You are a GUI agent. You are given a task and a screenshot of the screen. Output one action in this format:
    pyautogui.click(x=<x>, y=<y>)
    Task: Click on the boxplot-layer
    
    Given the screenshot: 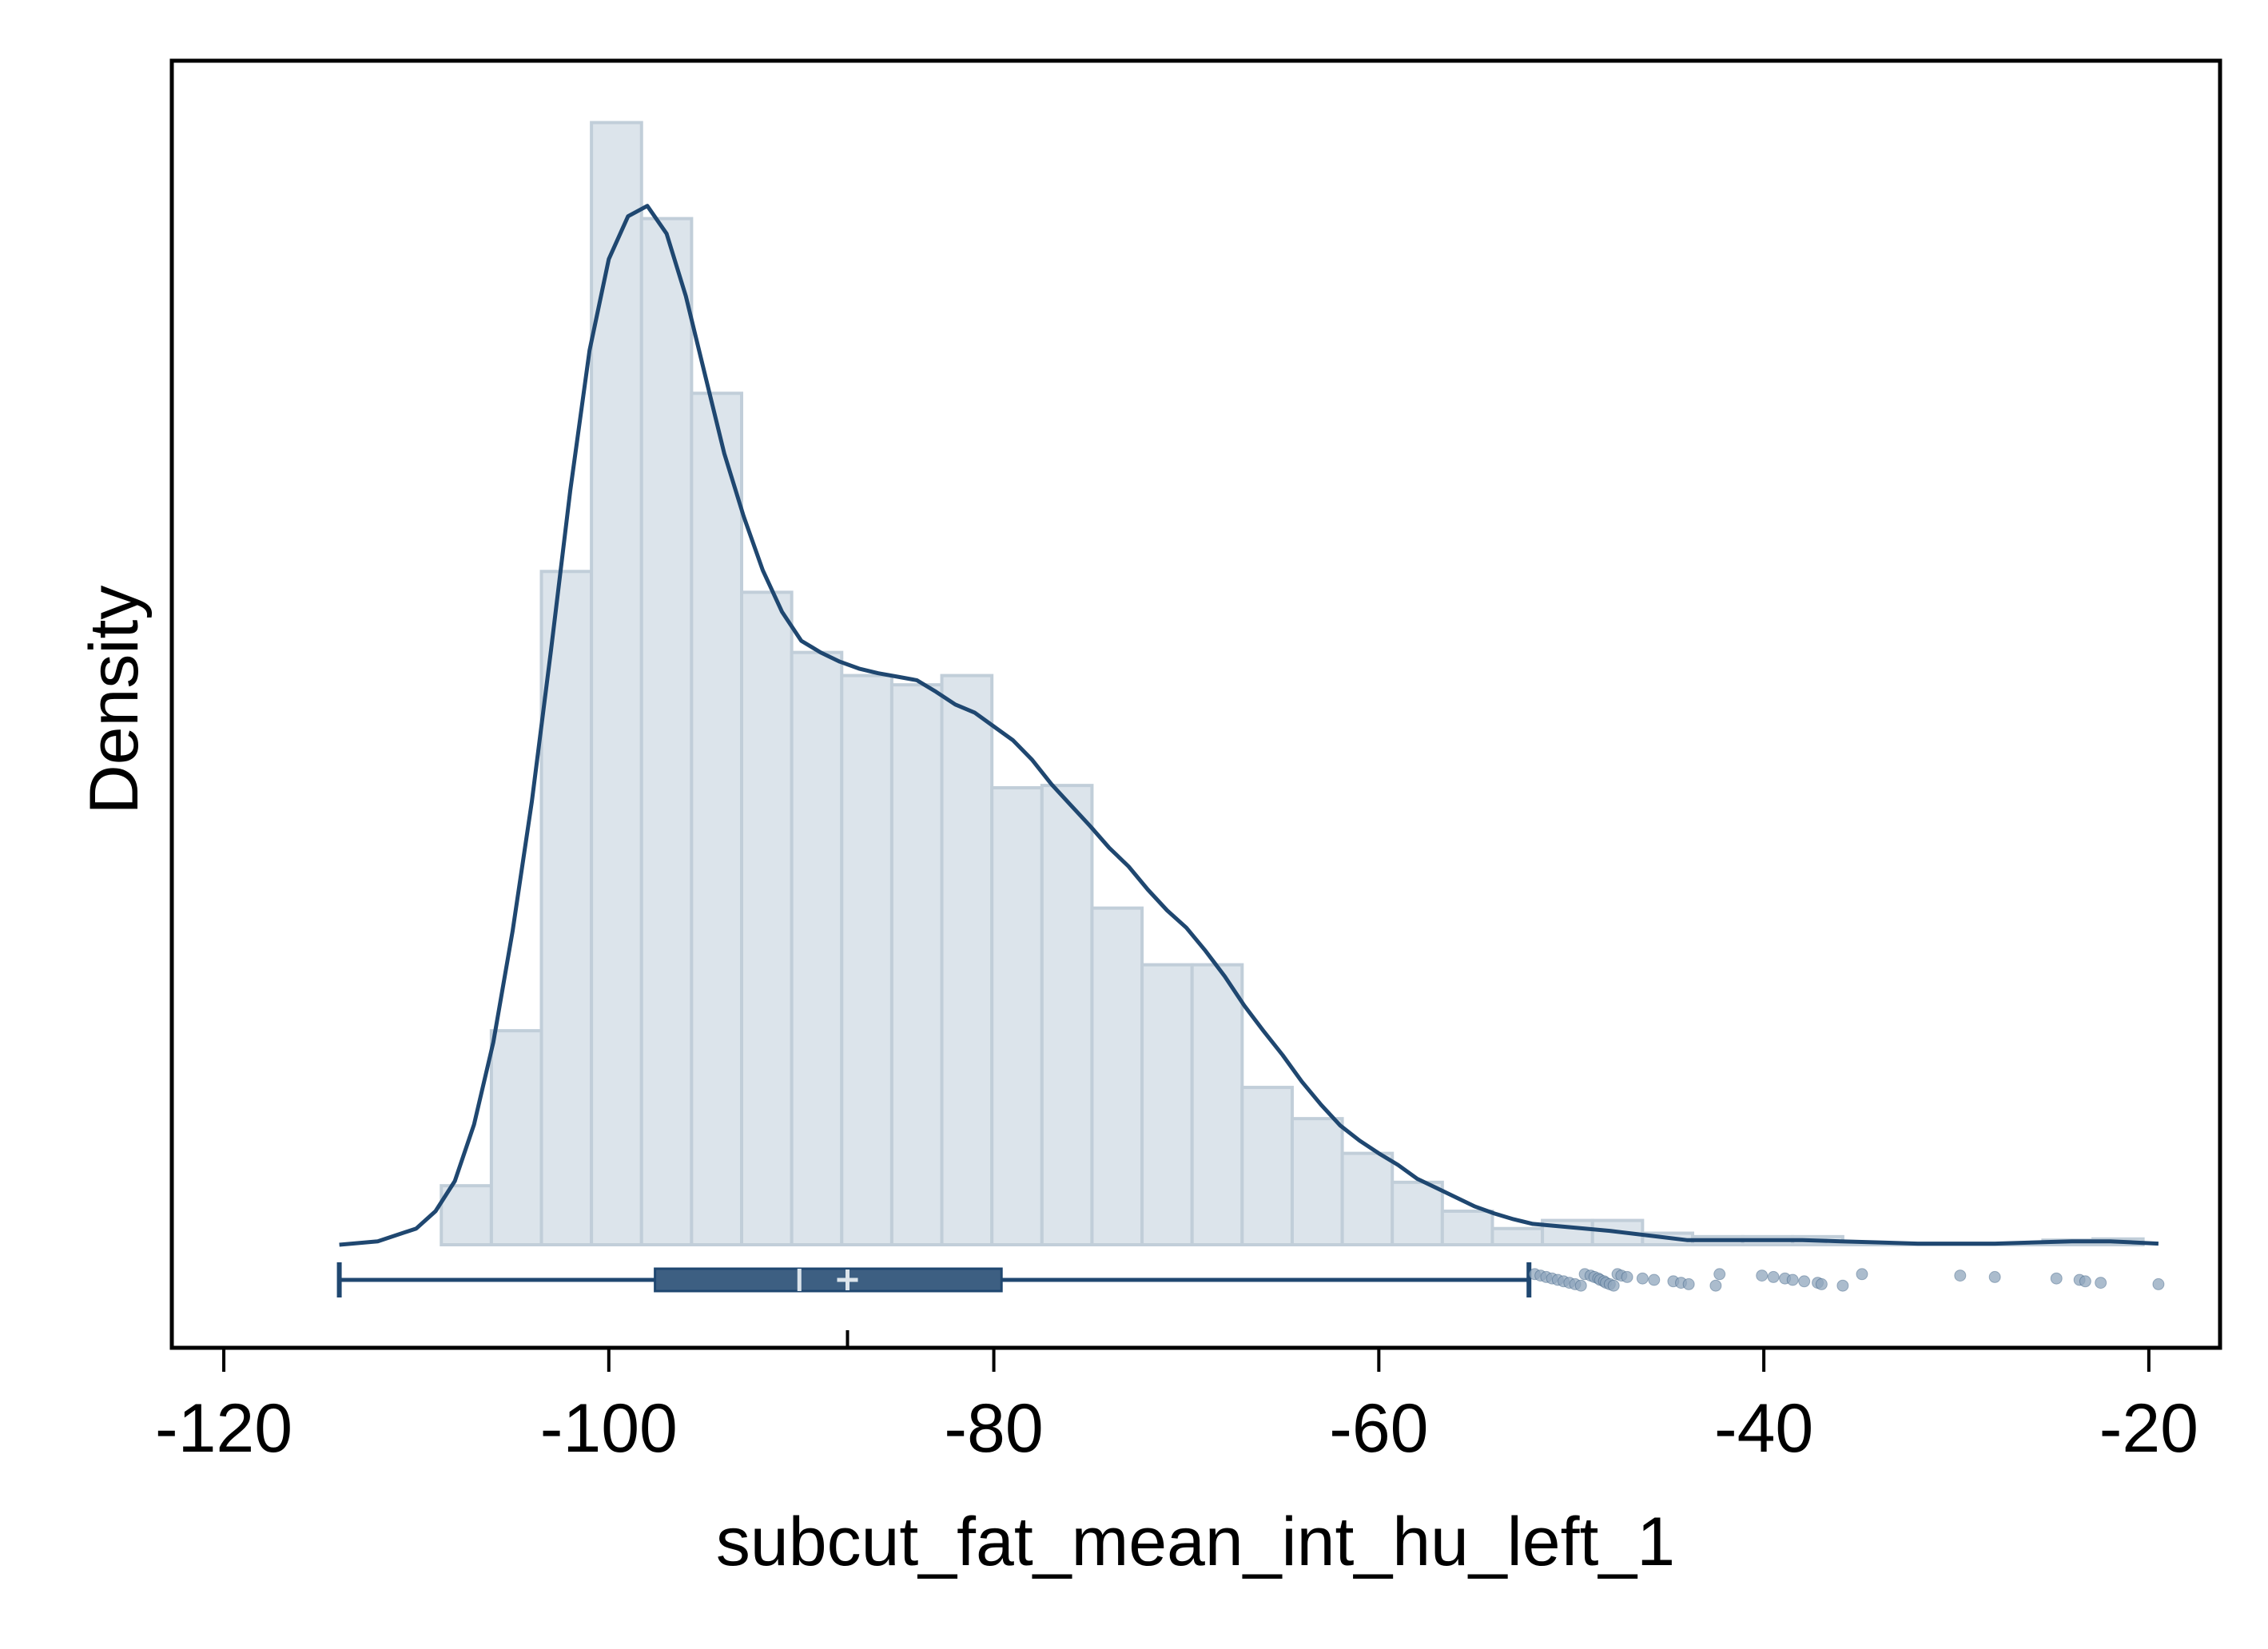 What is the action you would take?
    pyautogui.click(x=1250, y=1279)
    